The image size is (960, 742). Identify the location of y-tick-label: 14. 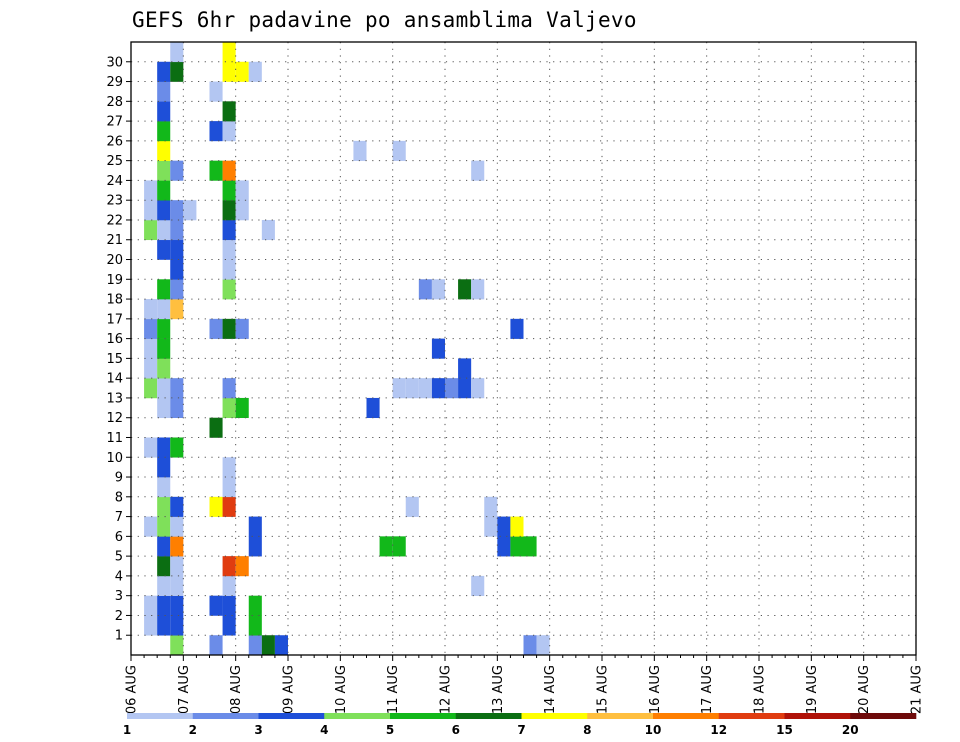
(114, 379).